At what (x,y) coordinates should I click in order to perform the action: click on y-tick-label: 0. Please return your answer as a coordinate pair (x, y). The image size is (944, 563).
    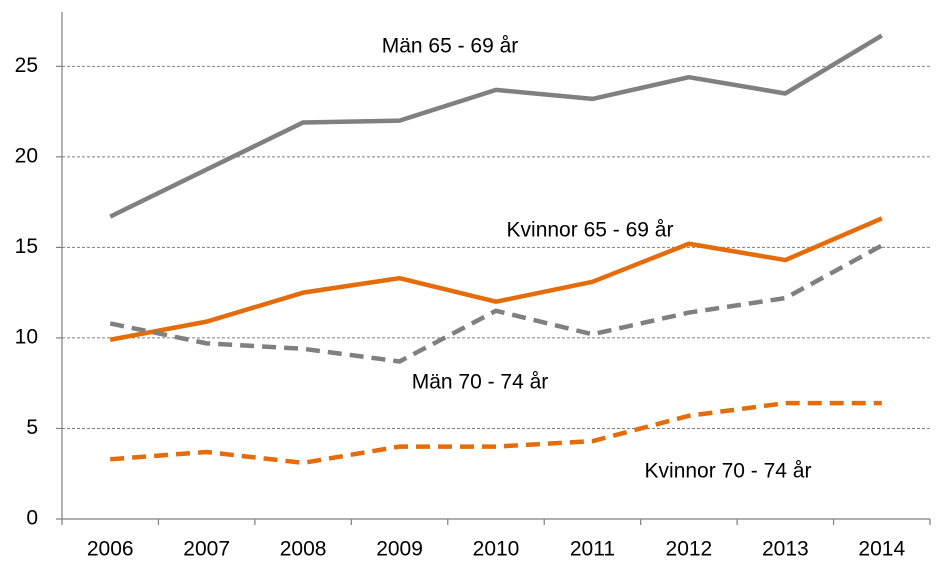
    Looking at the image, I should click on (32, 518).